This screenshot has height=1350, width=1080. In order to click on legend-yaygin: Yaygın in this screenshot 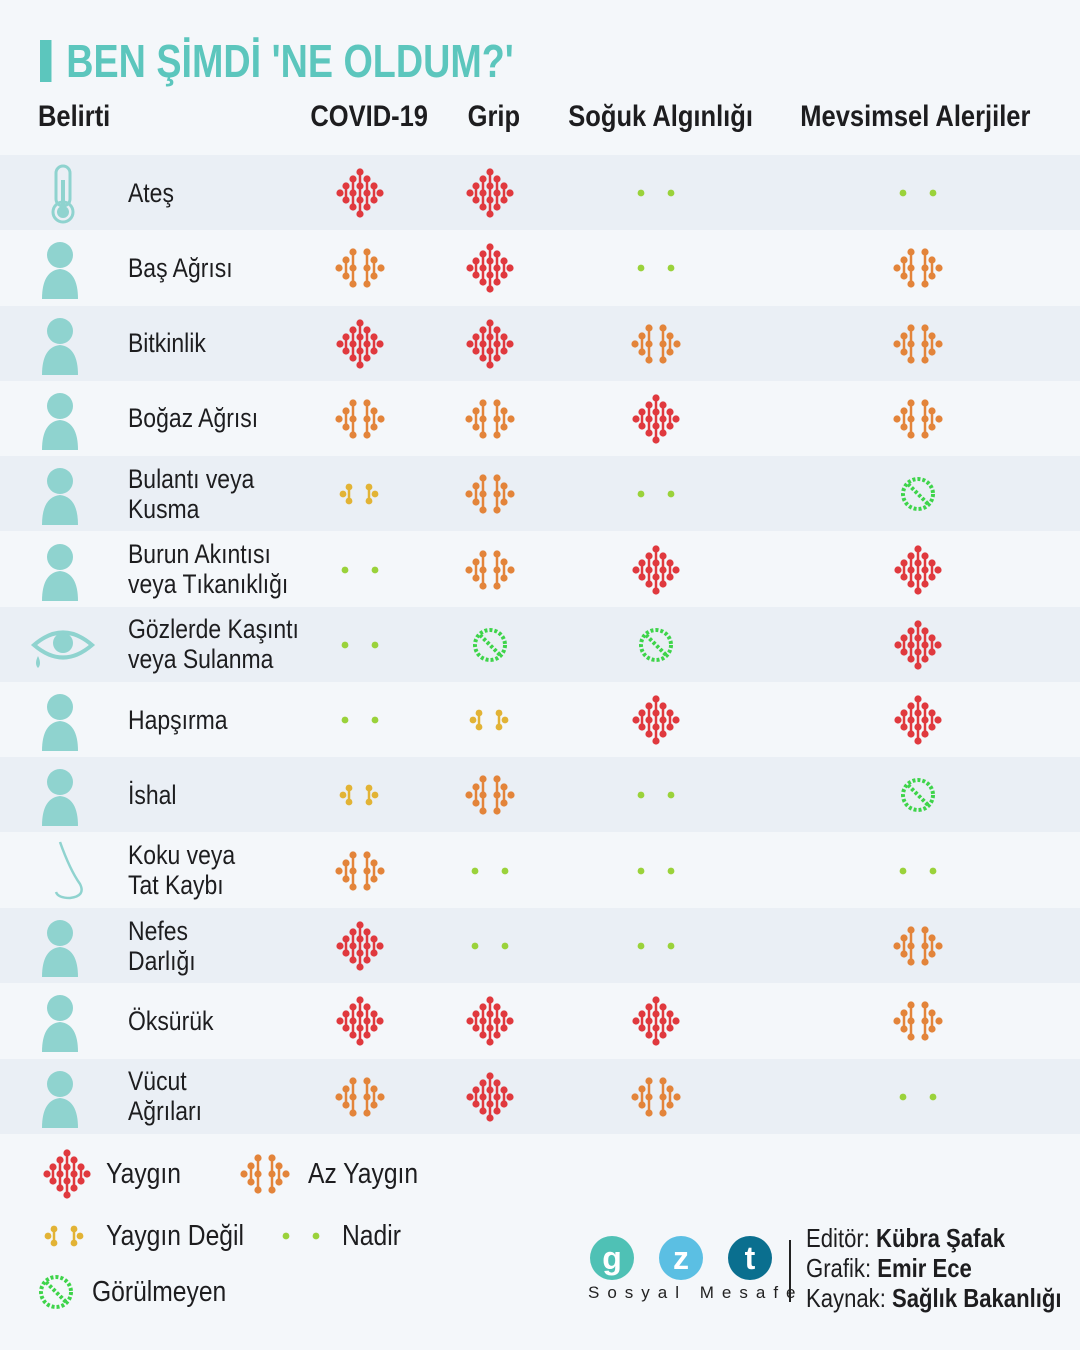, I will do `click(114, 1174)`.